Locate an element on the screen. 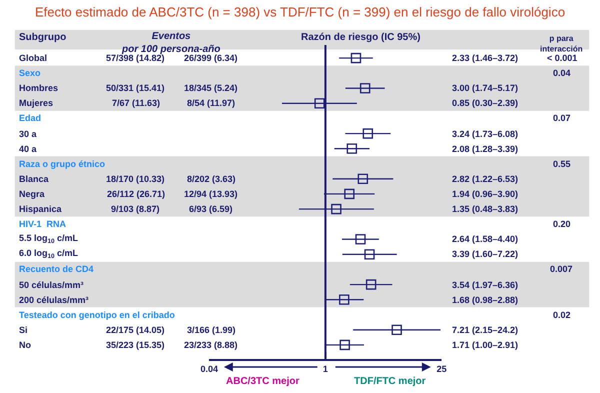  text: 57/398 (14.82) is located at coordinates (135, 58).